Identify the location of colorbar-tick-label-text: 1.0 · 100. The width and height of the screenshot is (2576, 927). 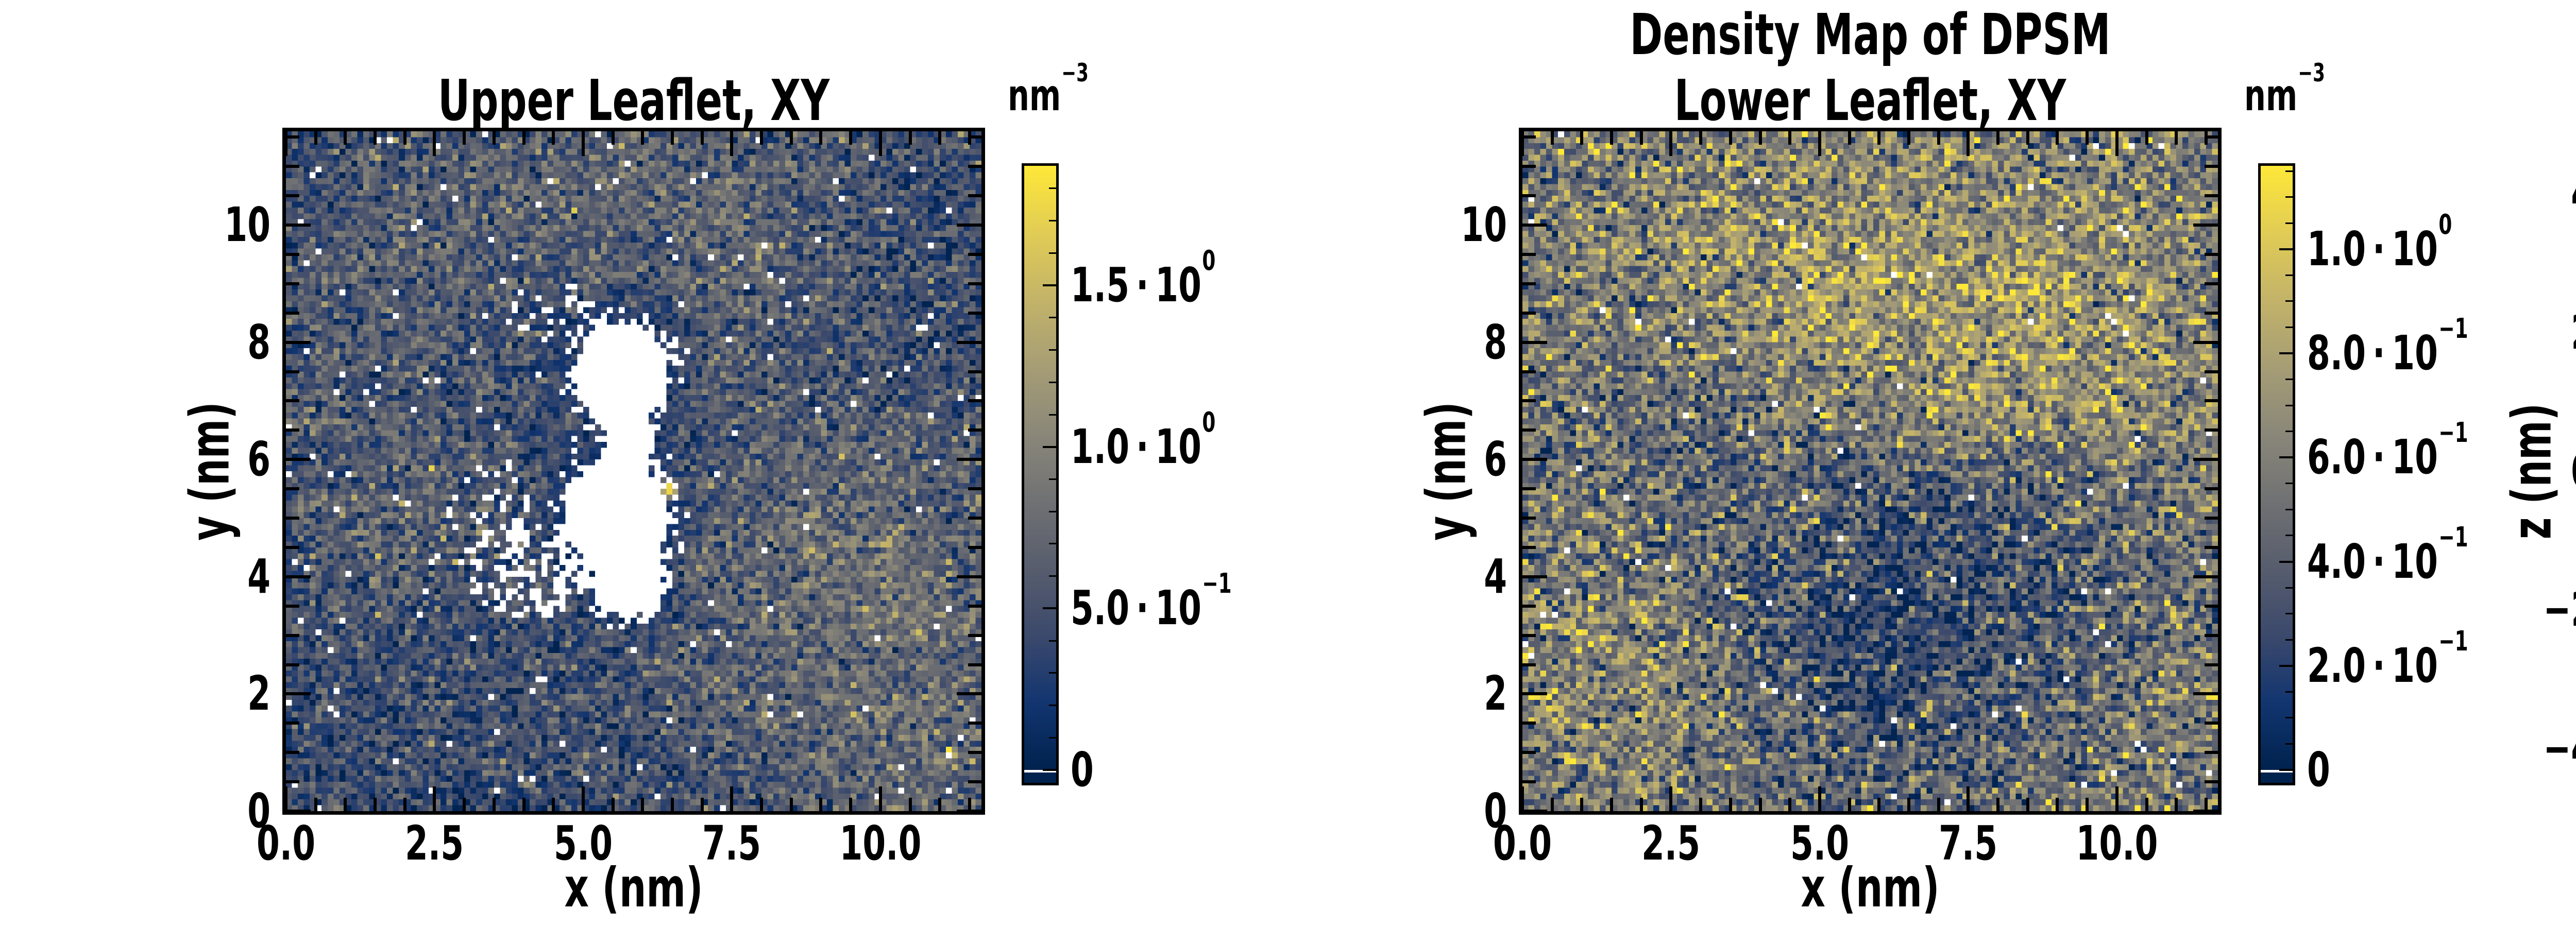
(1143, 439).